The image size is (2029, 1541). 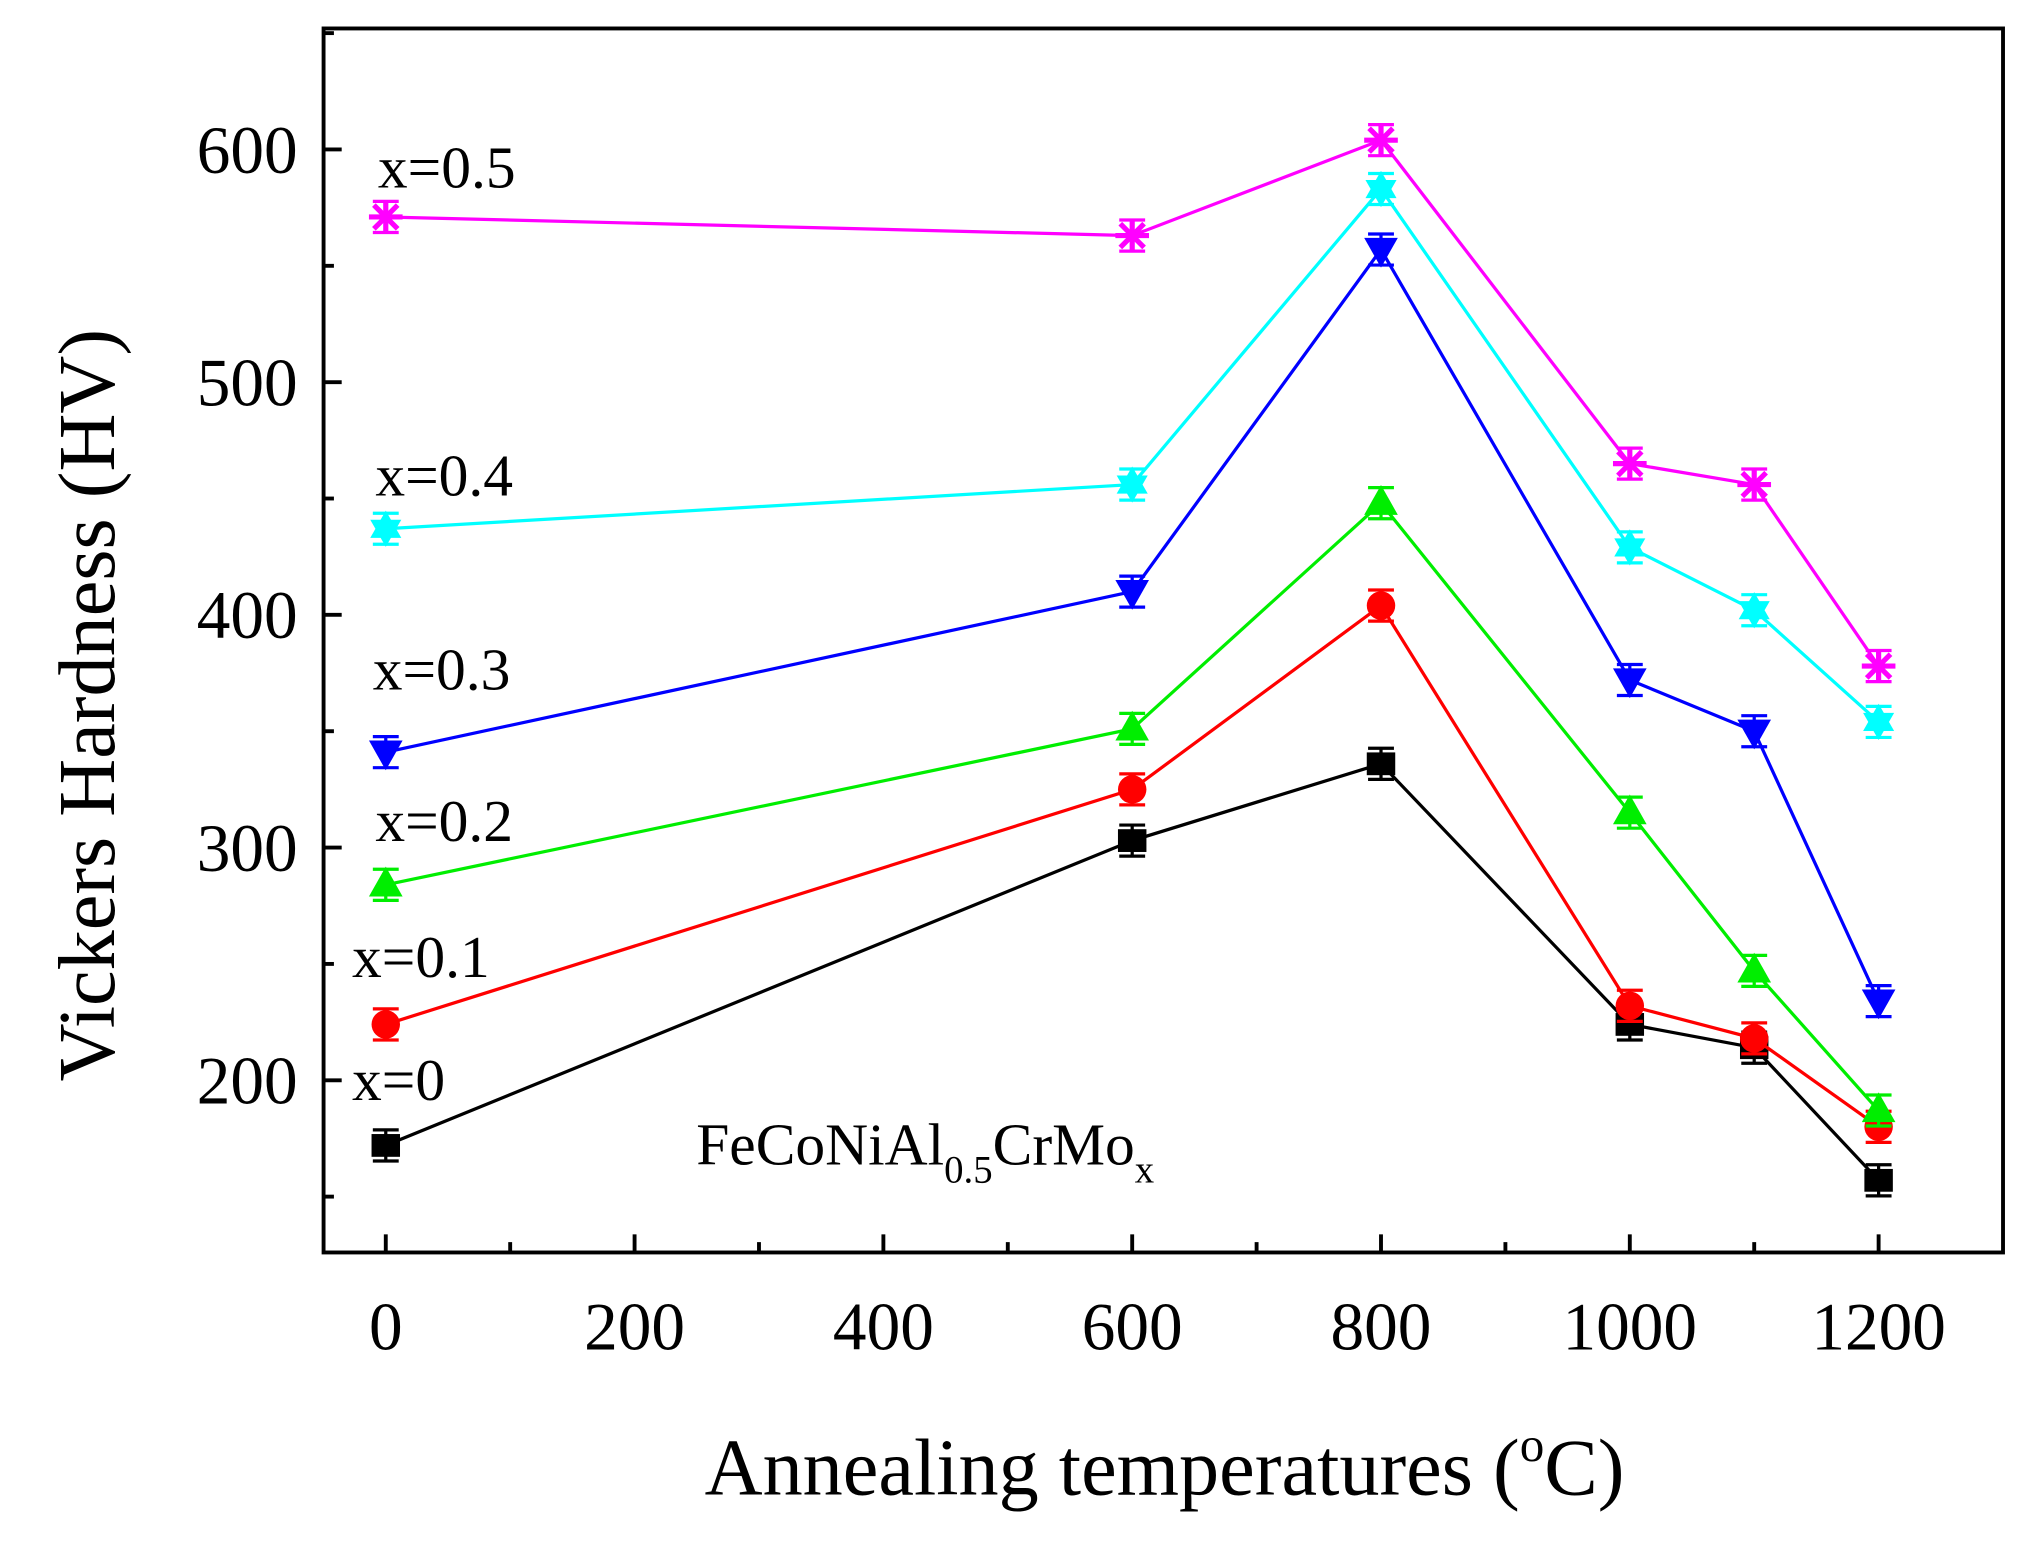 I want to click on x-tick-label: 400, so click(x=883, y=1327).